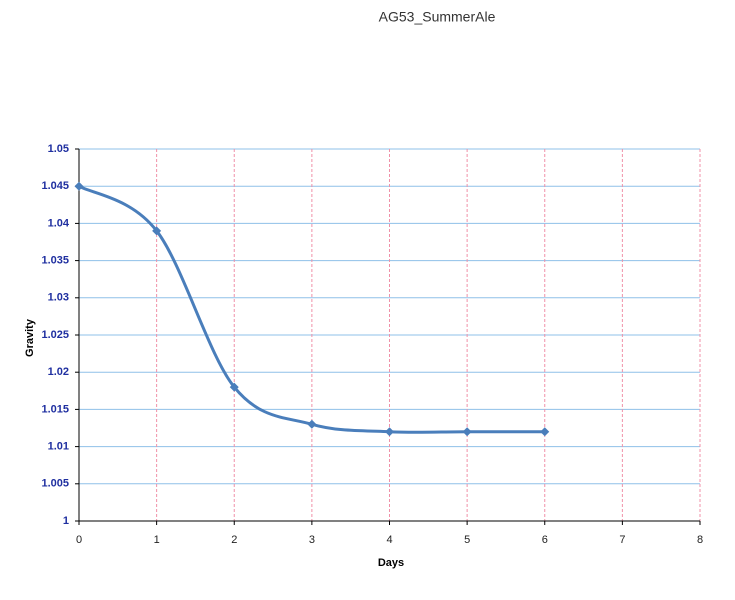  I want to click on x-tick-label: 7, so click(622, 540).